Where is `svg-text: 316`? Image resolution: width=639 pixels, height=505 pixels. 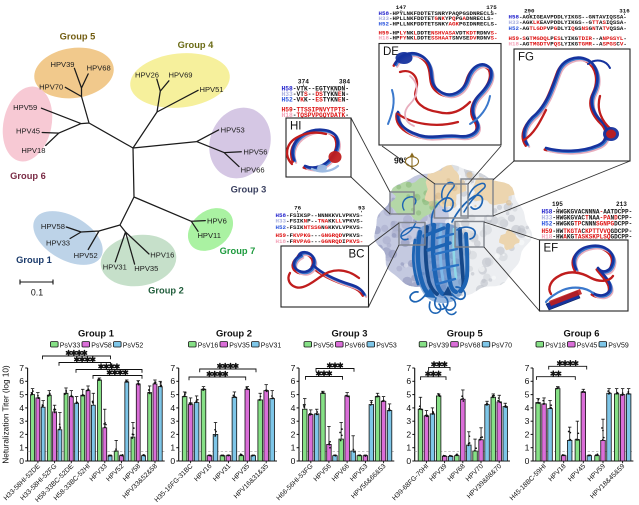 svg-text: 316 is located at coordinates (624, 10).